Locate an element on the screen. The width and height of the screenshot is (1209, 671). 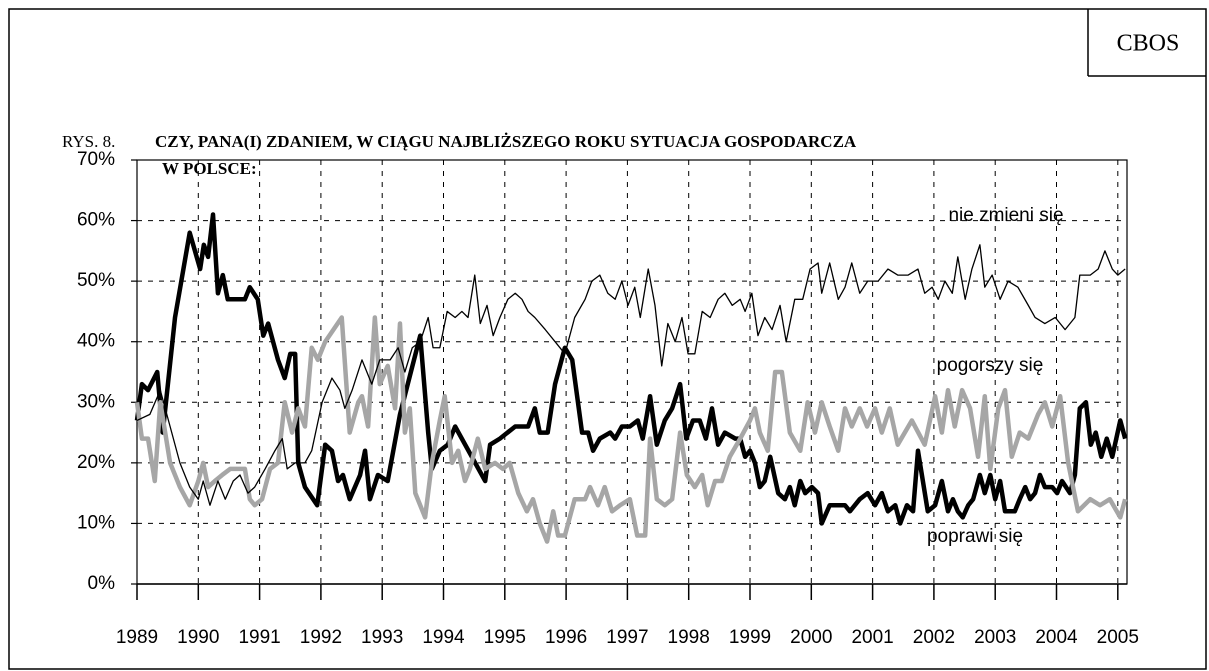
y-tick-label: 20% is located at coordinates (96, 462).